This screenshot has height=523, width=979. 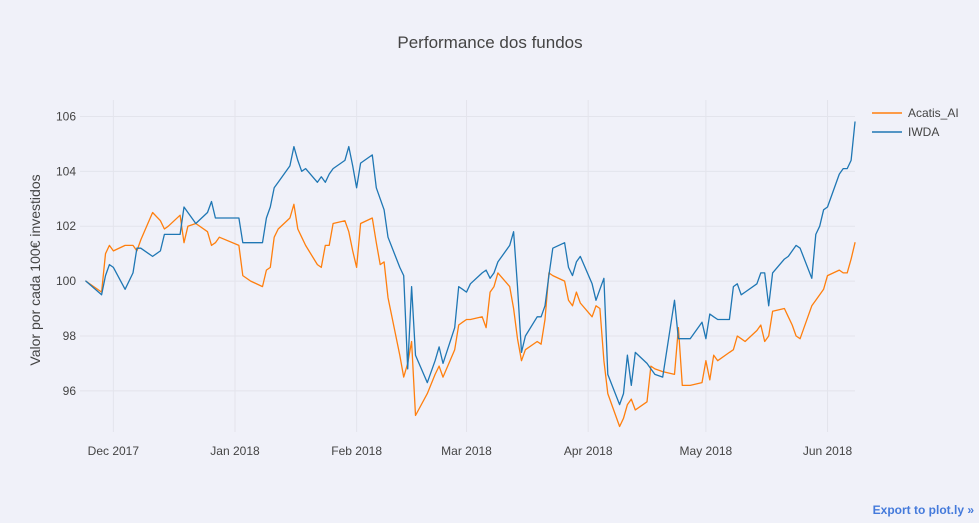 What do you see at coordinates (70, 391) in the screenshot?
I see `y-tick-label: 96` at bounding box center [70, 391].